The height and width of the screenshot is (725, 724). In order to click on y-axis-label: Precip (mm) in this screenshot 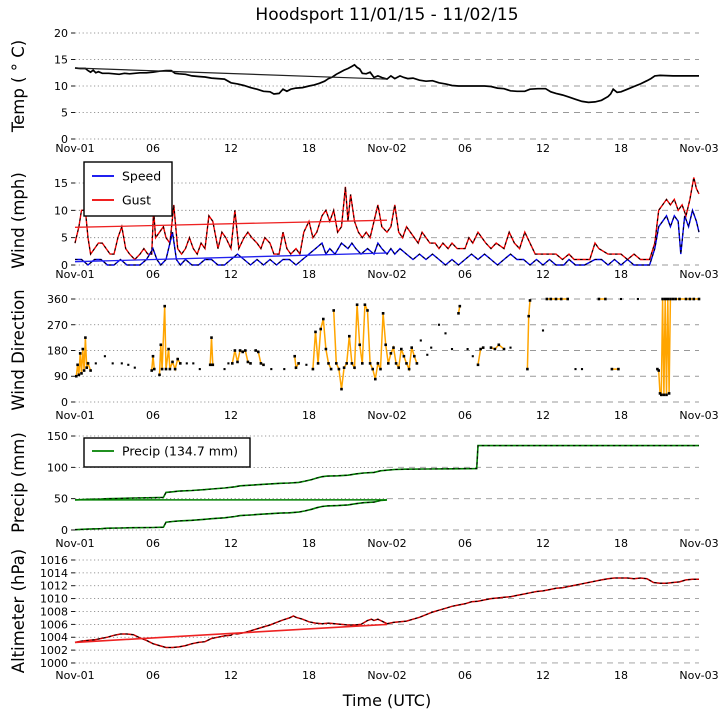, I will do `click(18, 482)`.